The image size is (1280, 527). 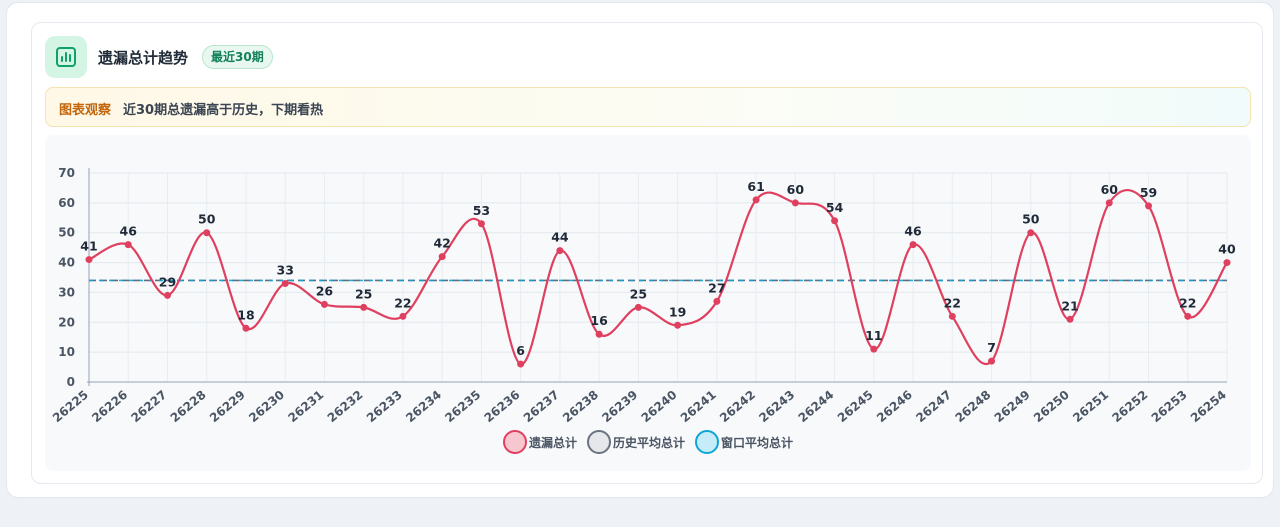 What do you see at coordinates (237, 57) in the screenshot?
I see `period-badge: 最近30期` at bounding box center [237, 57].